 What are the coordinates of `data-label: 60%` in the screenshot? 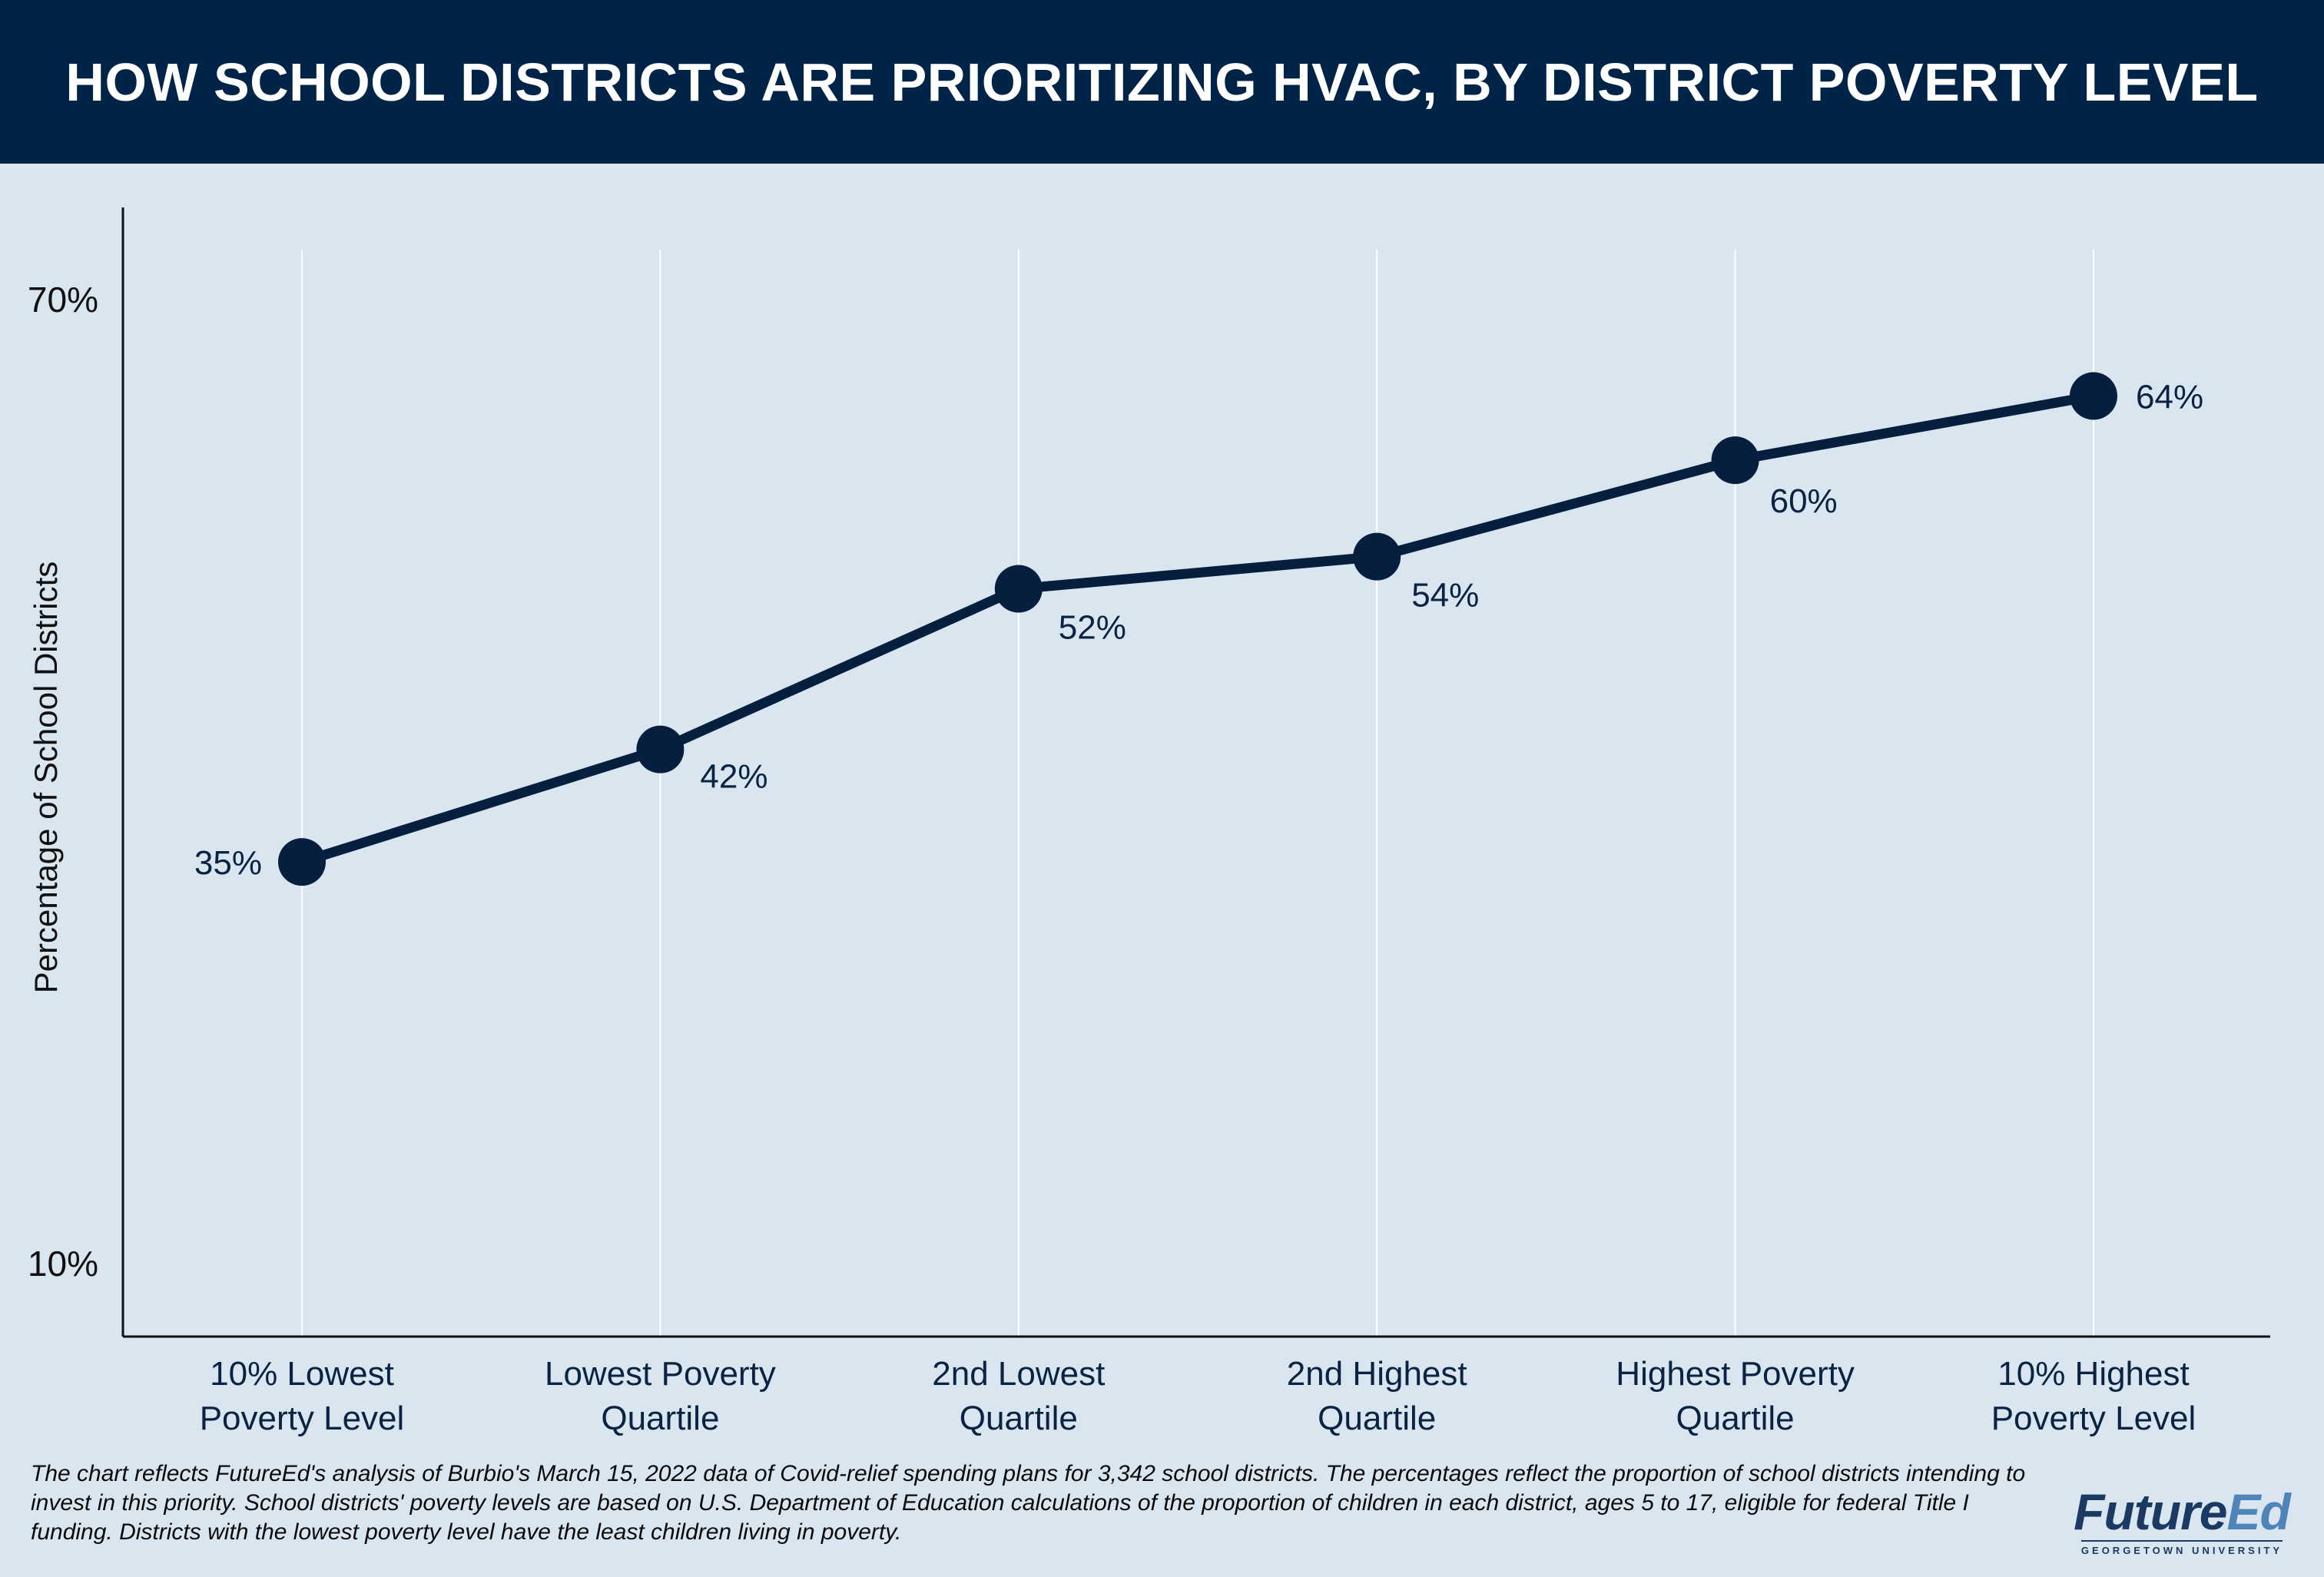 It's located at (1804, 501).